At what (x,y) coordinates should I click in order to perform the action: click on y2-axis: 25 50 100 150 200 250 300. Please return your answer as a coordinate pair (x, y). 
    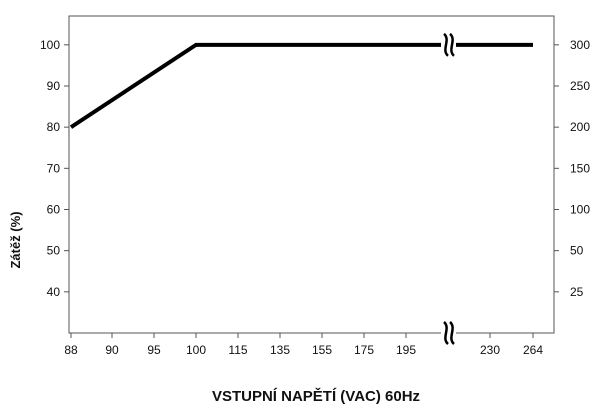
    Looking at the image, I should click on (572, 168).